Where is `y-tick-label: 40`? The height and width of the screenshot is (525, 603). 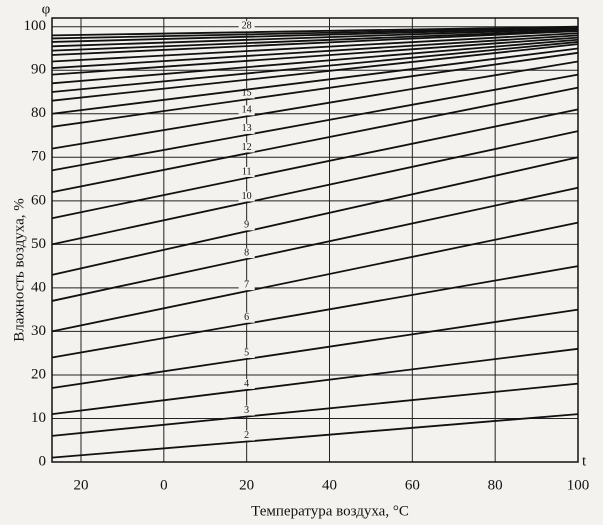
y-tick-label: 40 is located at coordinates (38, 287).